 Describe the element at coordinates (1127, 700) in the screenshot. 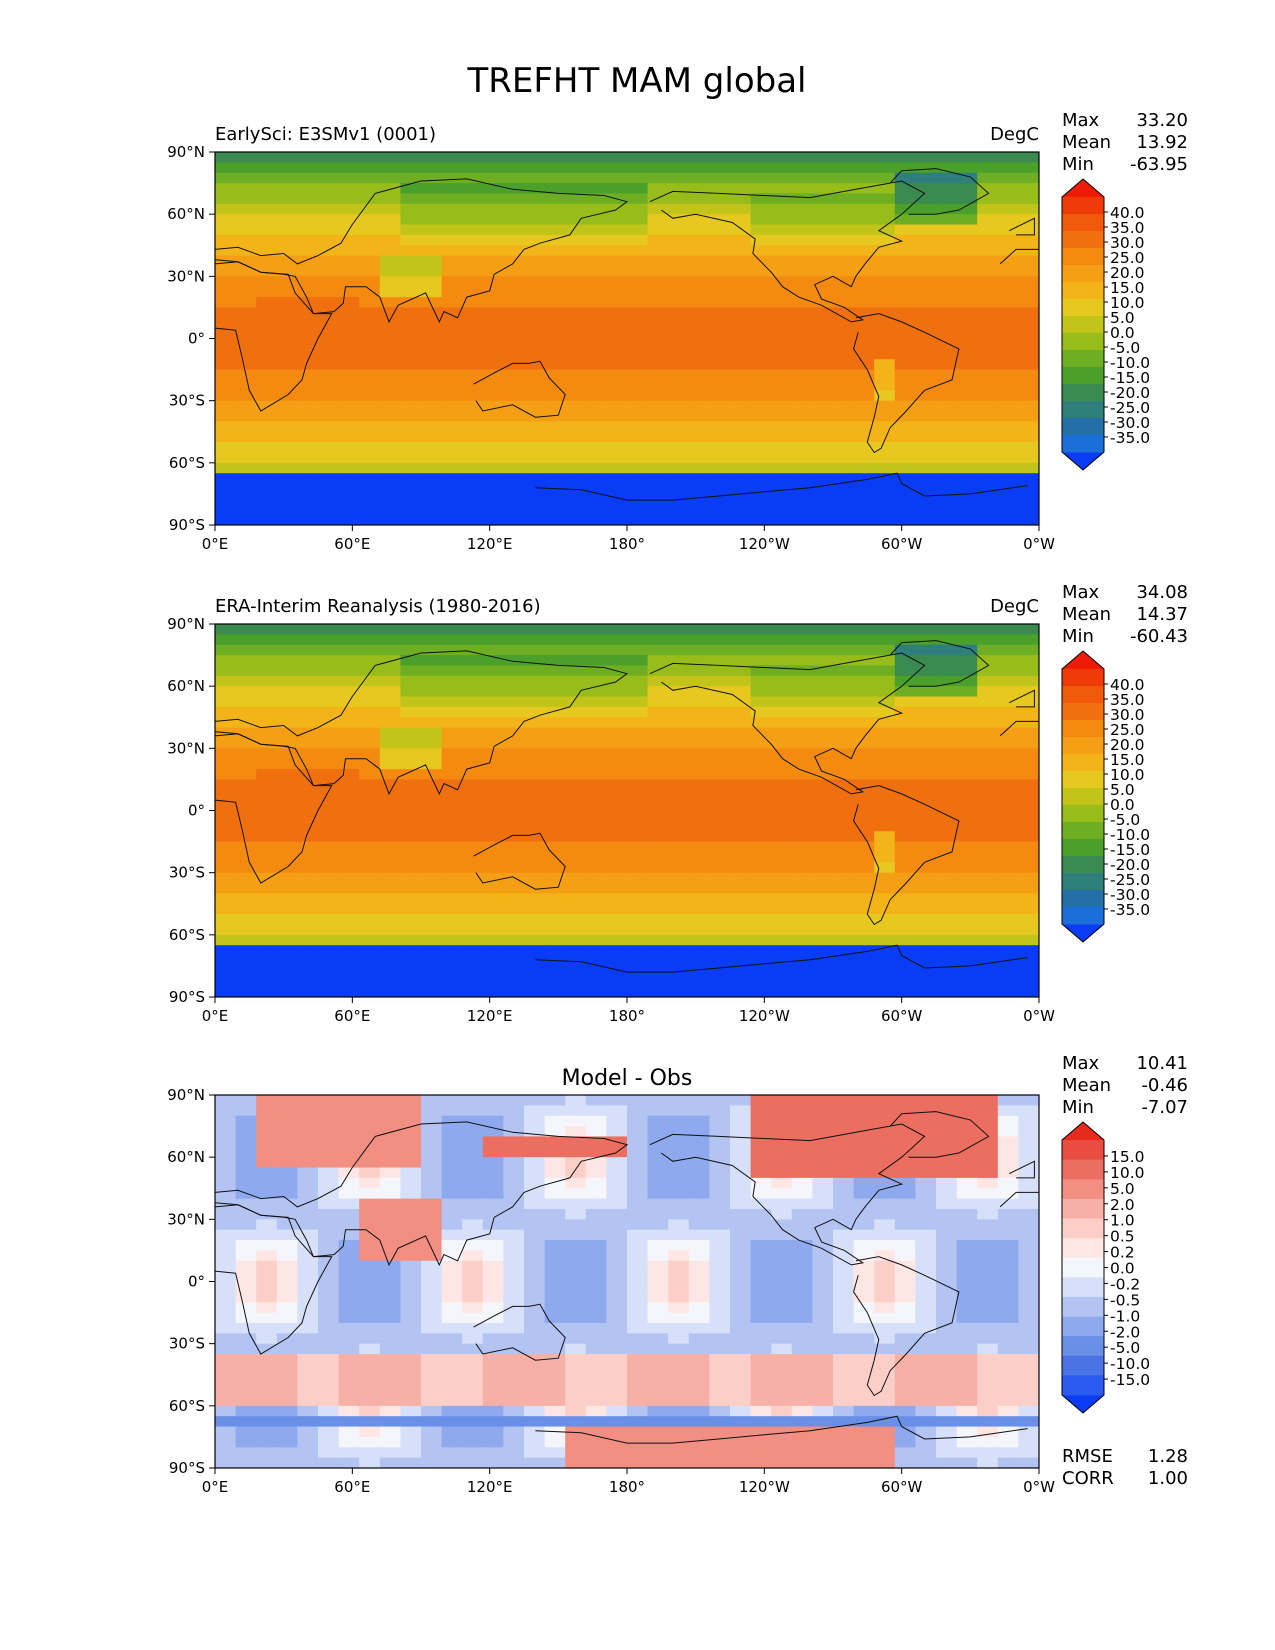

I see `colorbar-tick-label: 35.0` at that location.